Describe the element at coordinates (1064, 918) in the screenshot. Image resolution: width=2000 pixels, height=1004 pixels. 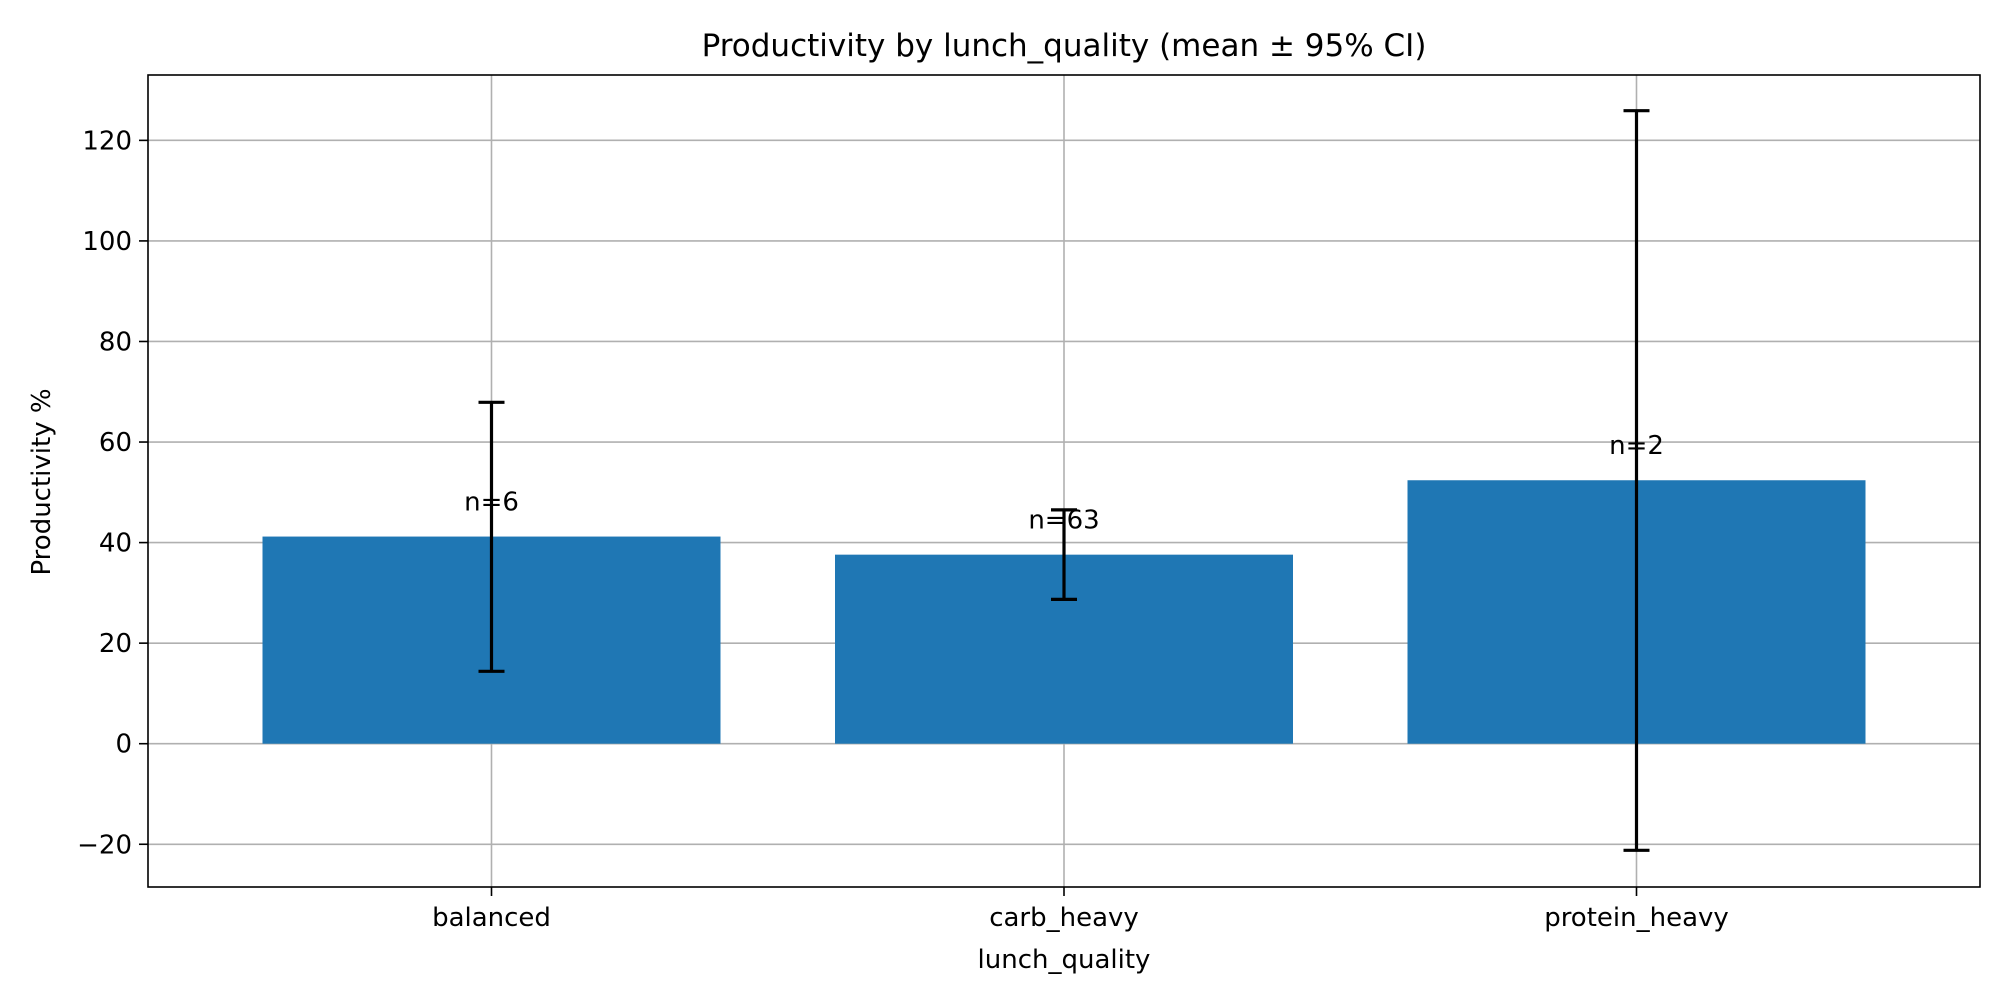
I see `x-tick-label: carb_heavy` at that location.